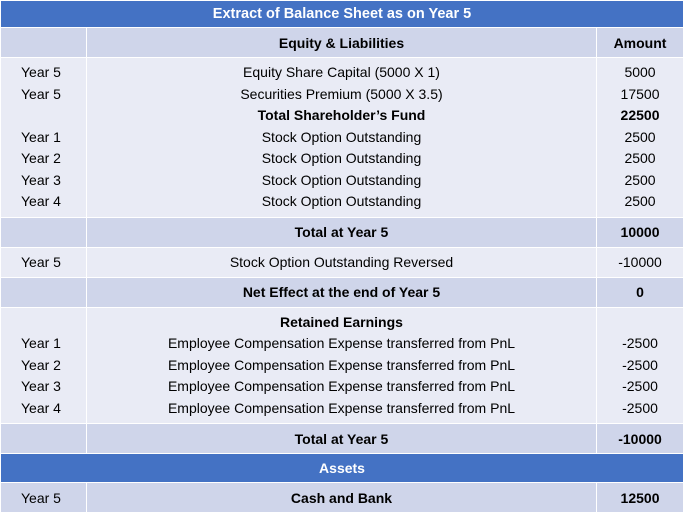 The image size is (686, 518). I want to click on retained-years: Year 1 Year 2 Year 3 Year 4, so click(43, 365).